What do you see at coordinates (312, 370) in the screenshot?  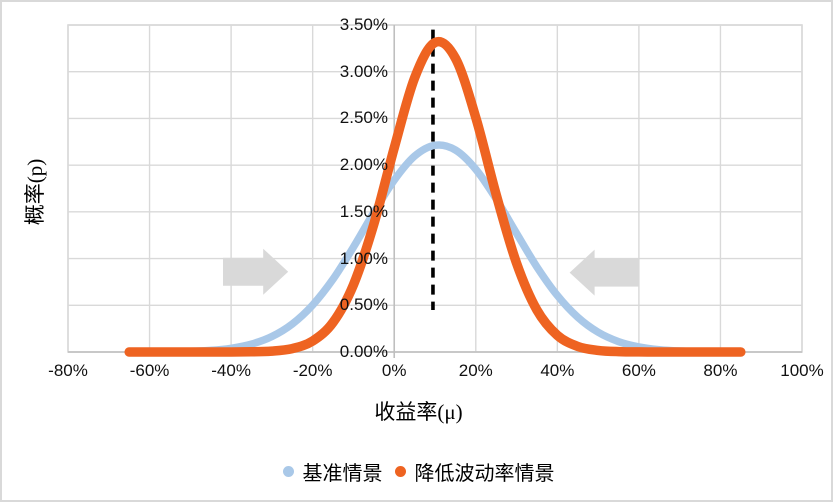 I see `x-tick-label: -20%` at bounding box center [312, 370].